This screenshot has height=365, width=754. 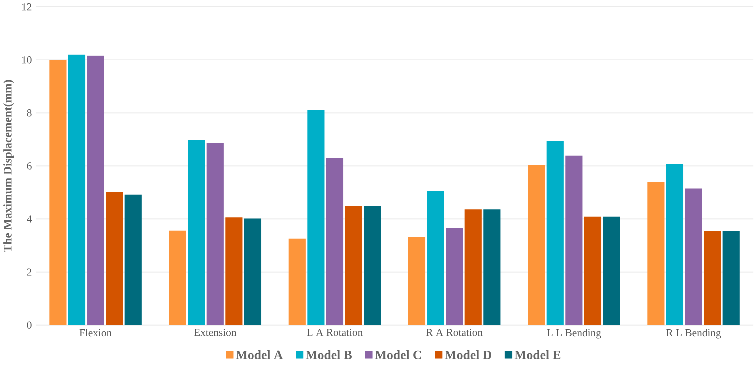 I want to click on legend-label: Model D, so click(x=468, y=355).